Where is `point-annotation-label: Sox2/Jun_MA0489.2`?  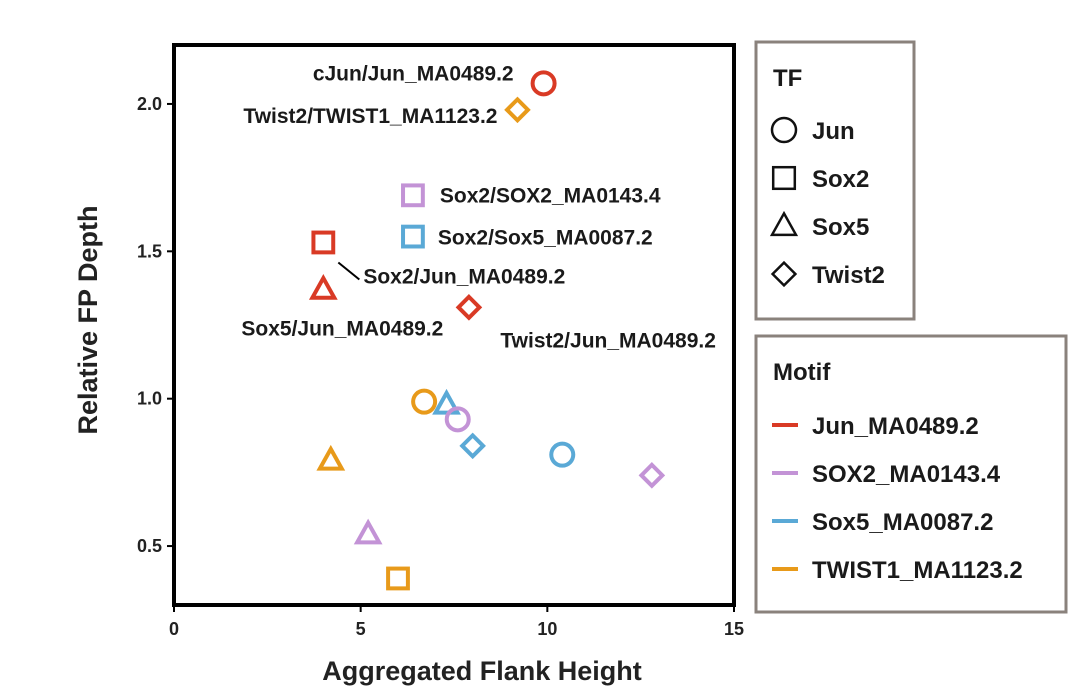 point-annotation-label: Sox2/Jun_MA0489.2 is located at coordinates (464, 276).